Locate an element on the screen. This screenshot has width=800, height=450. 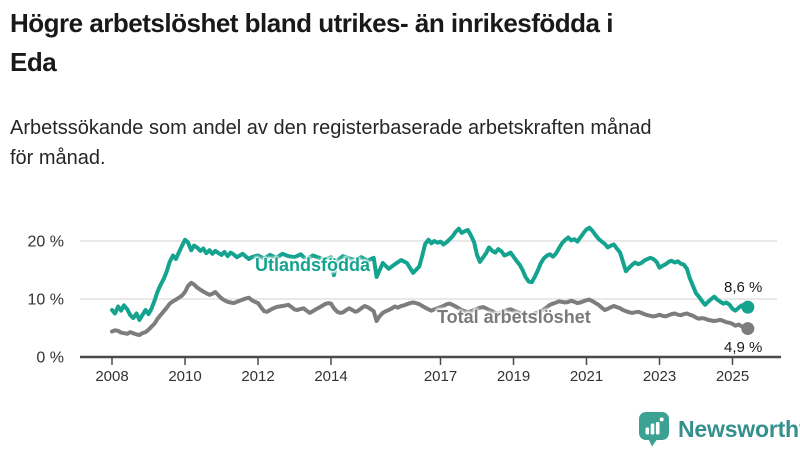
newsworthy-logo-text: Newsworthy is located at coordinates (739, 428).